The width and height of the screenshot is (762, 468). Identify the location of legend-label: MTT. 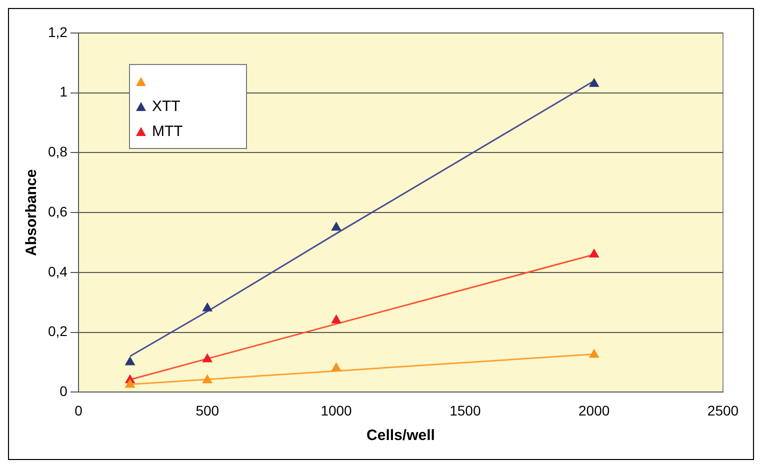
(167, 131).